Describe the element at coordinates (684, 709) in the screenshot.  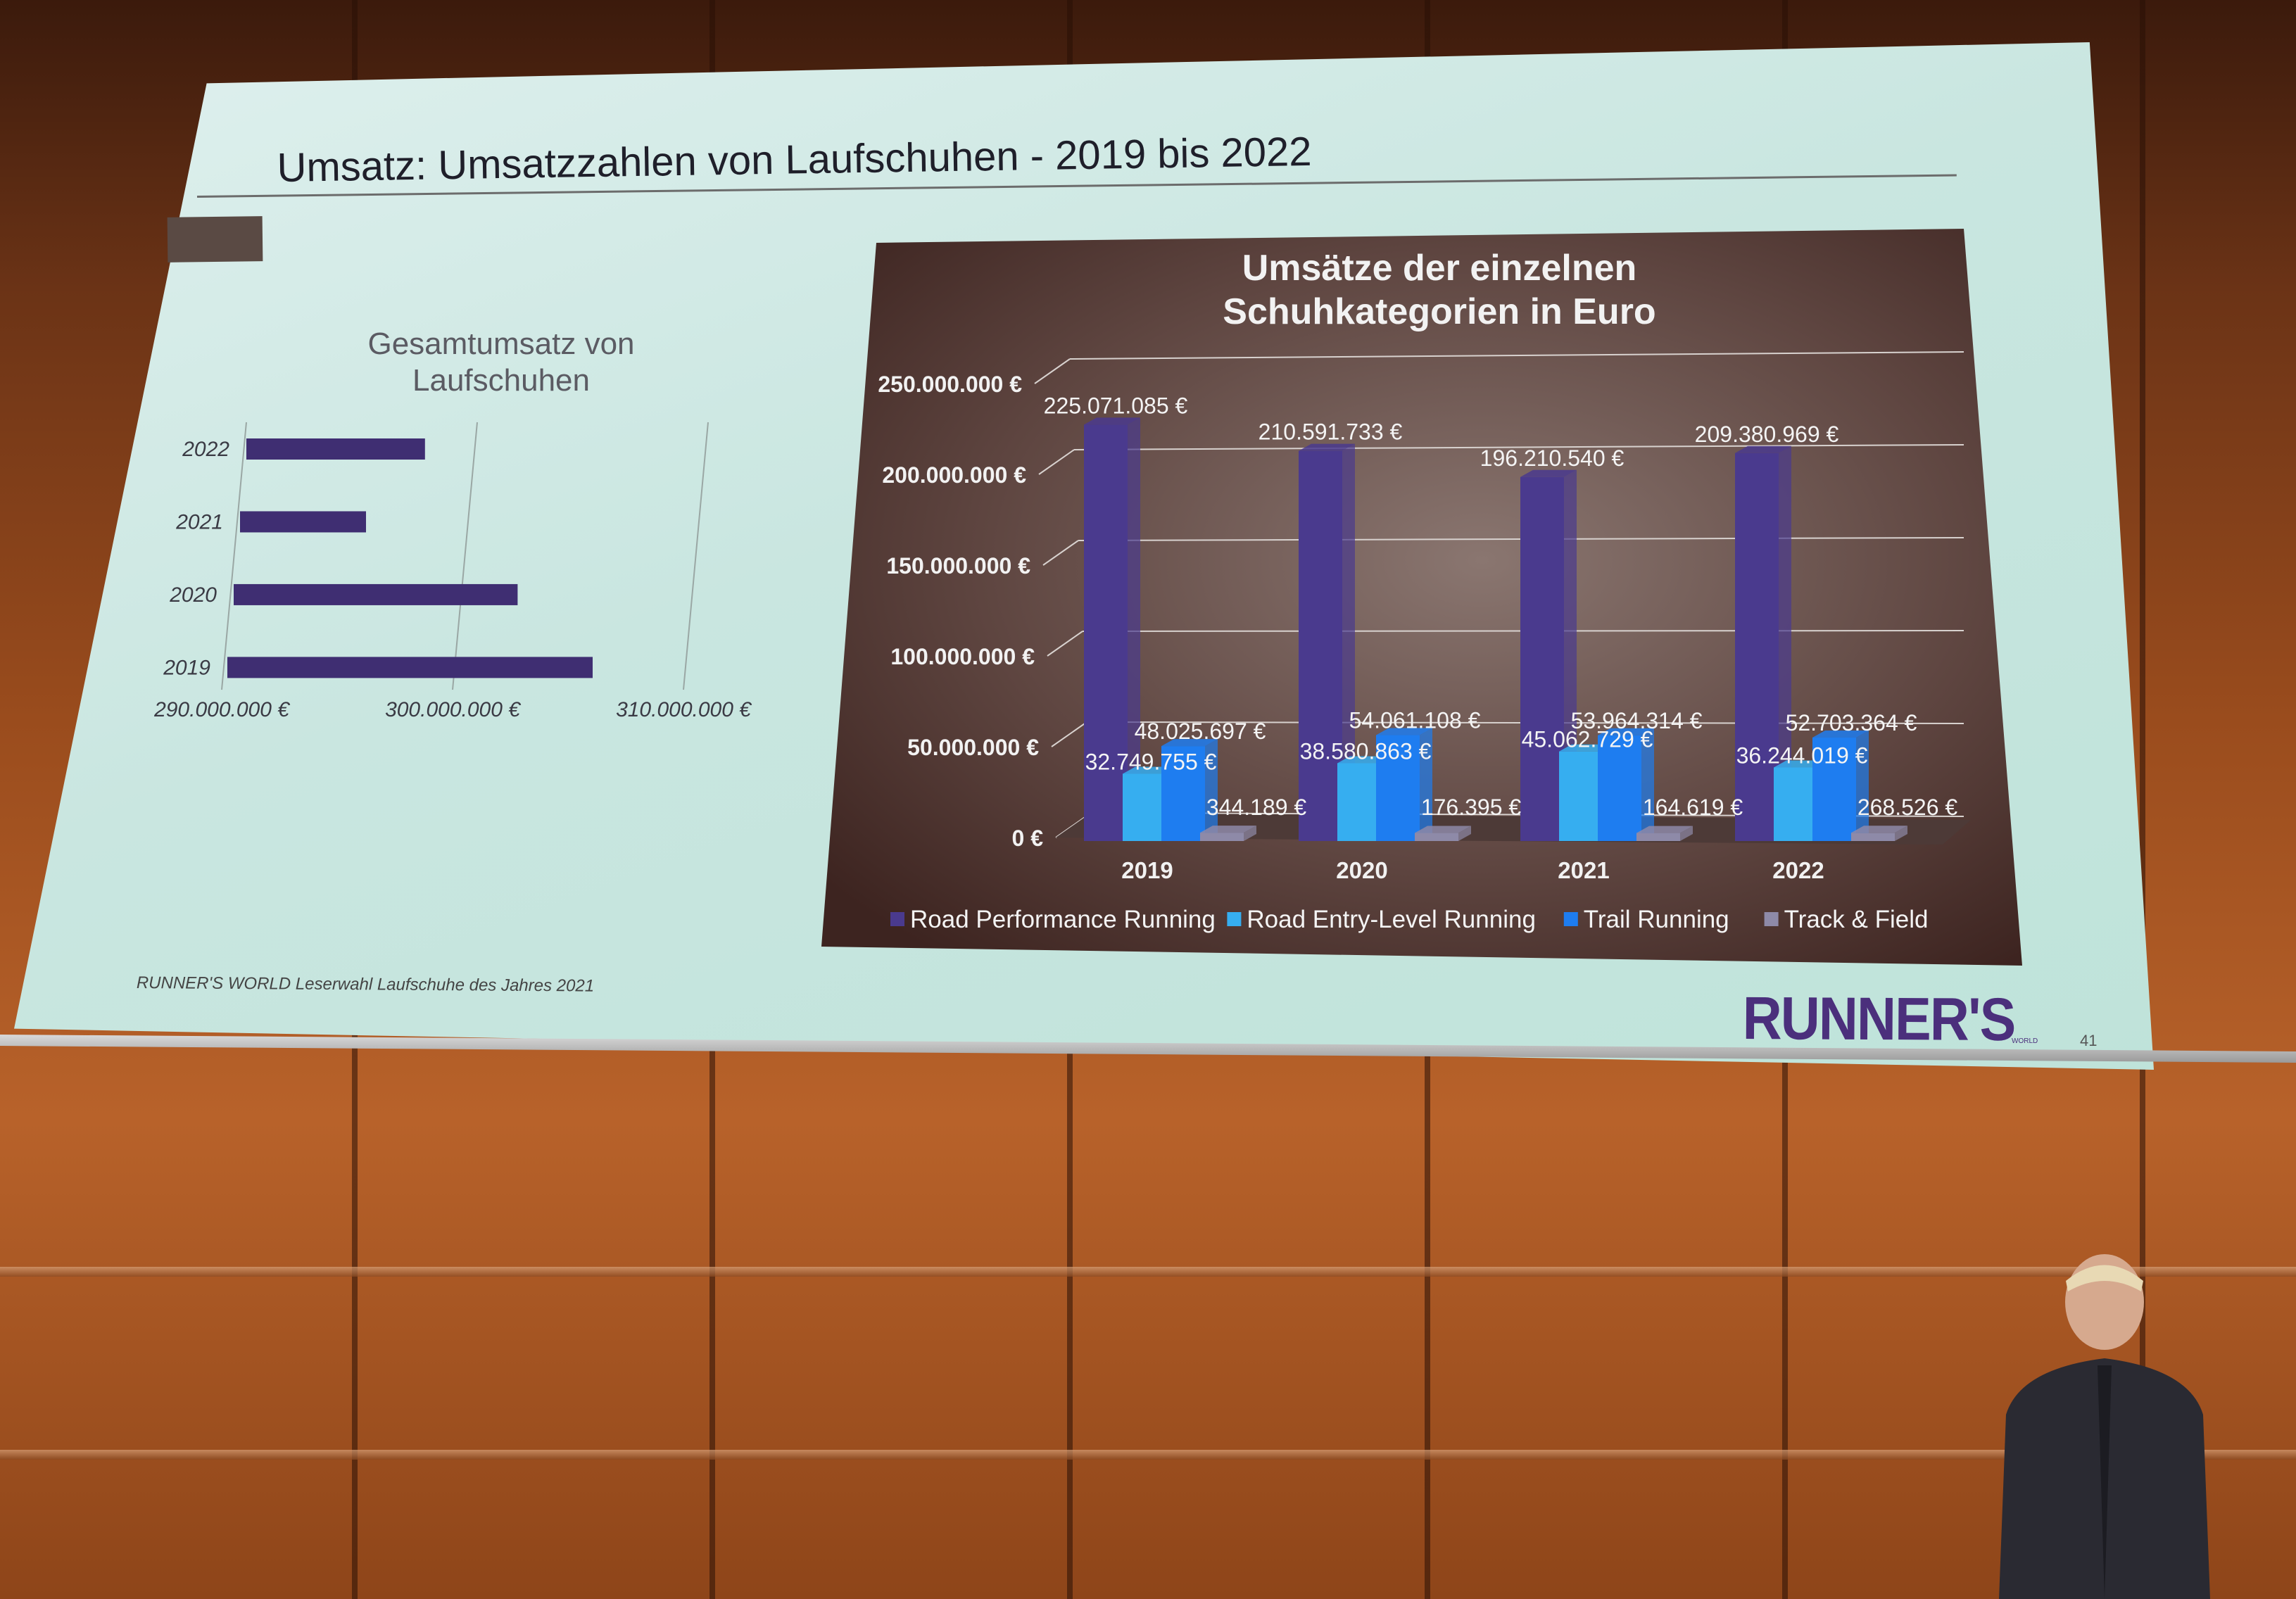
I see `left-chart-x-tick: 310.000.000 €` at that location.